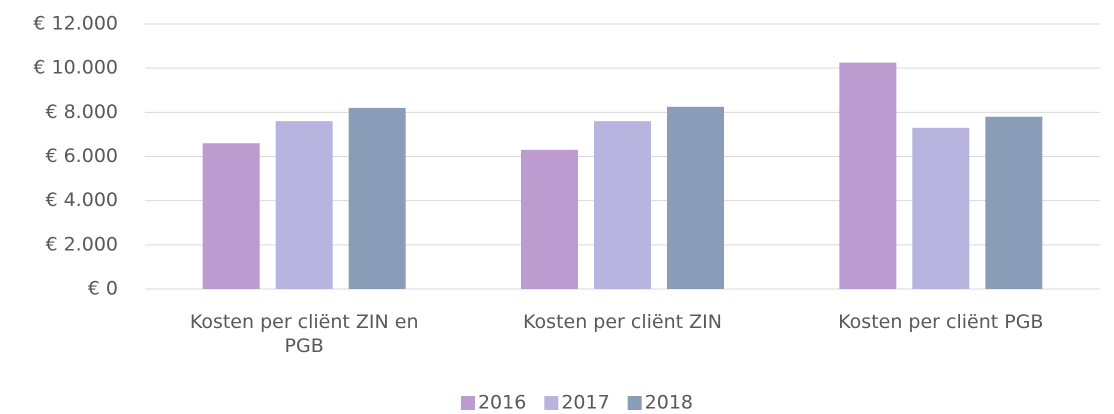 The width and height of the screenshot is (1114, 414). Describe the element at coordinates (81, 112) in the screenshot. I see `y-tick-label: € 8.000` at that location.